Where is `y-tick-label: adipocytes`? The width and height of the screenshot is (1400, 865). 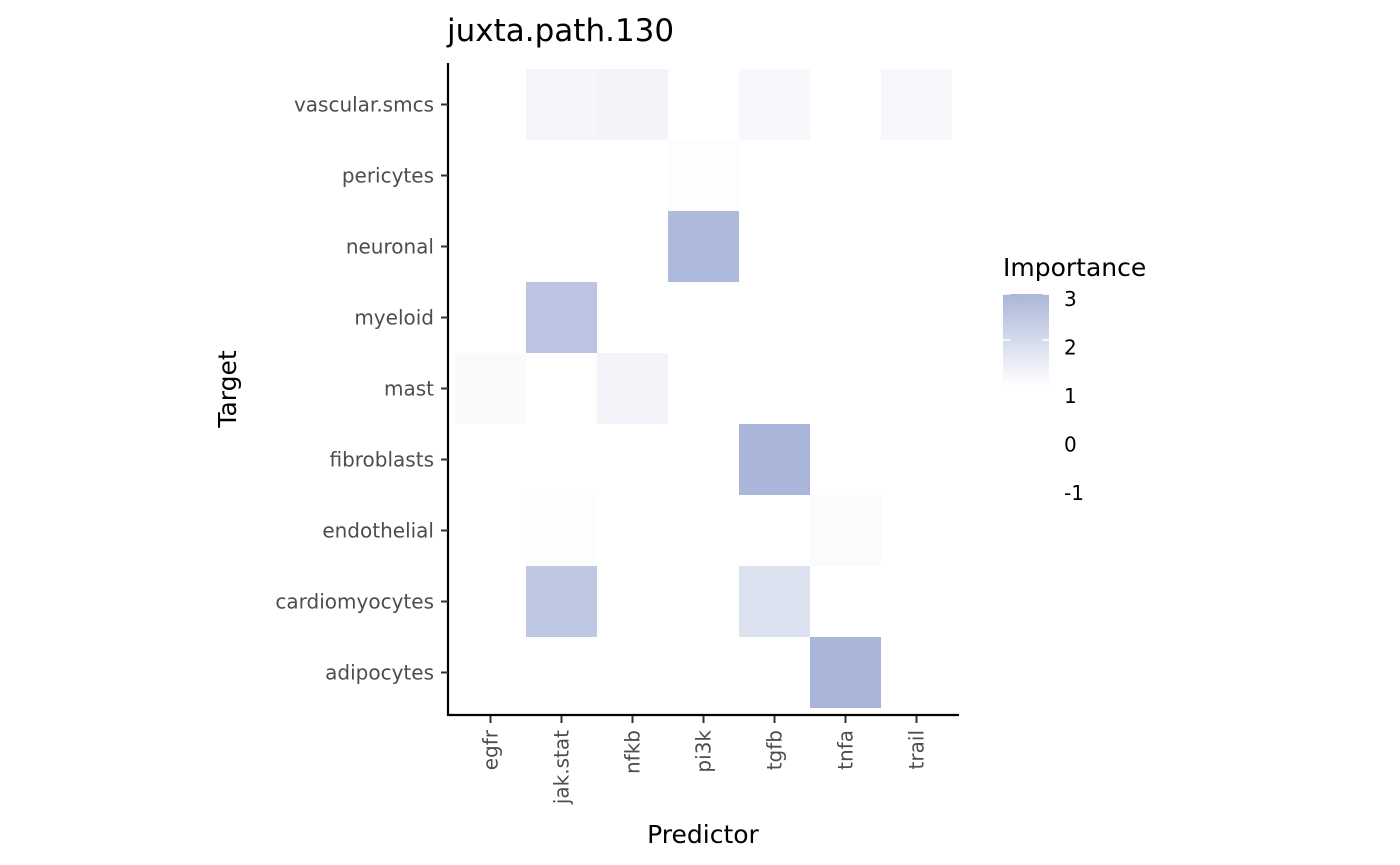
y-tick-label: adipocytes is located at coordinates (379, 673).